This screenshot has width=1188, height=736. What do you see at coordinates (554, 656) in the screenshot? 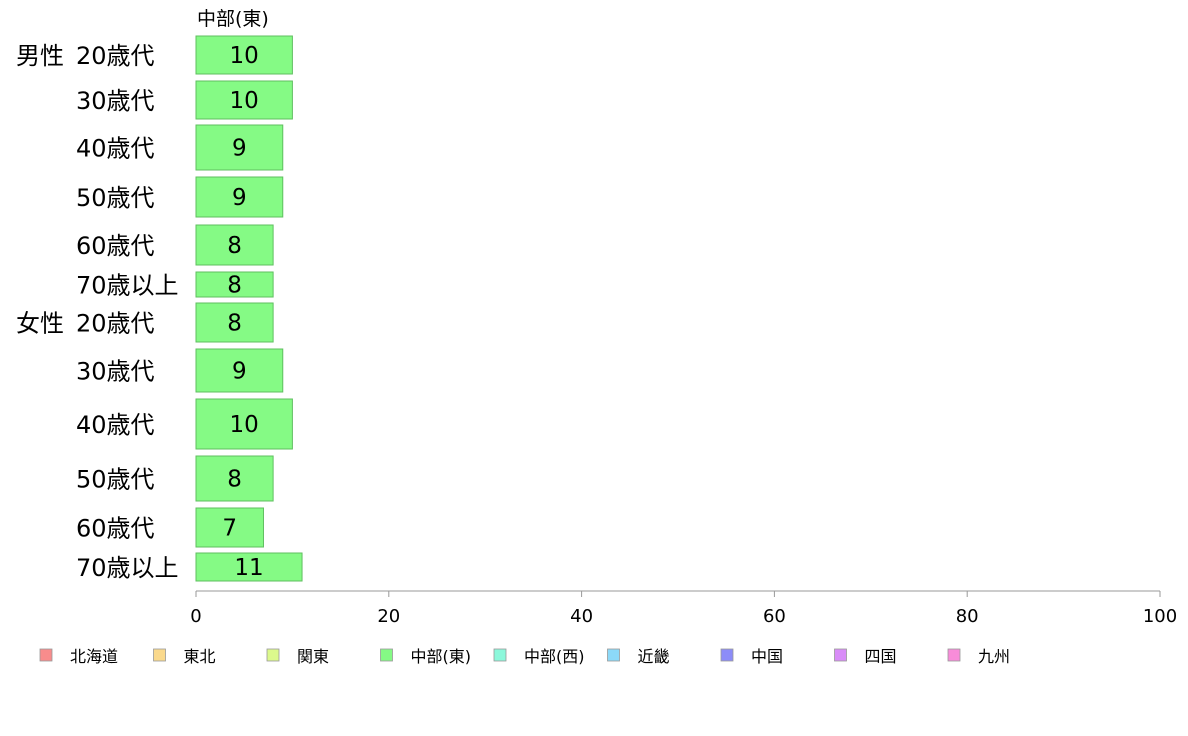
I see `legend-label: 中部(西)` at bounding box center [554, 656].